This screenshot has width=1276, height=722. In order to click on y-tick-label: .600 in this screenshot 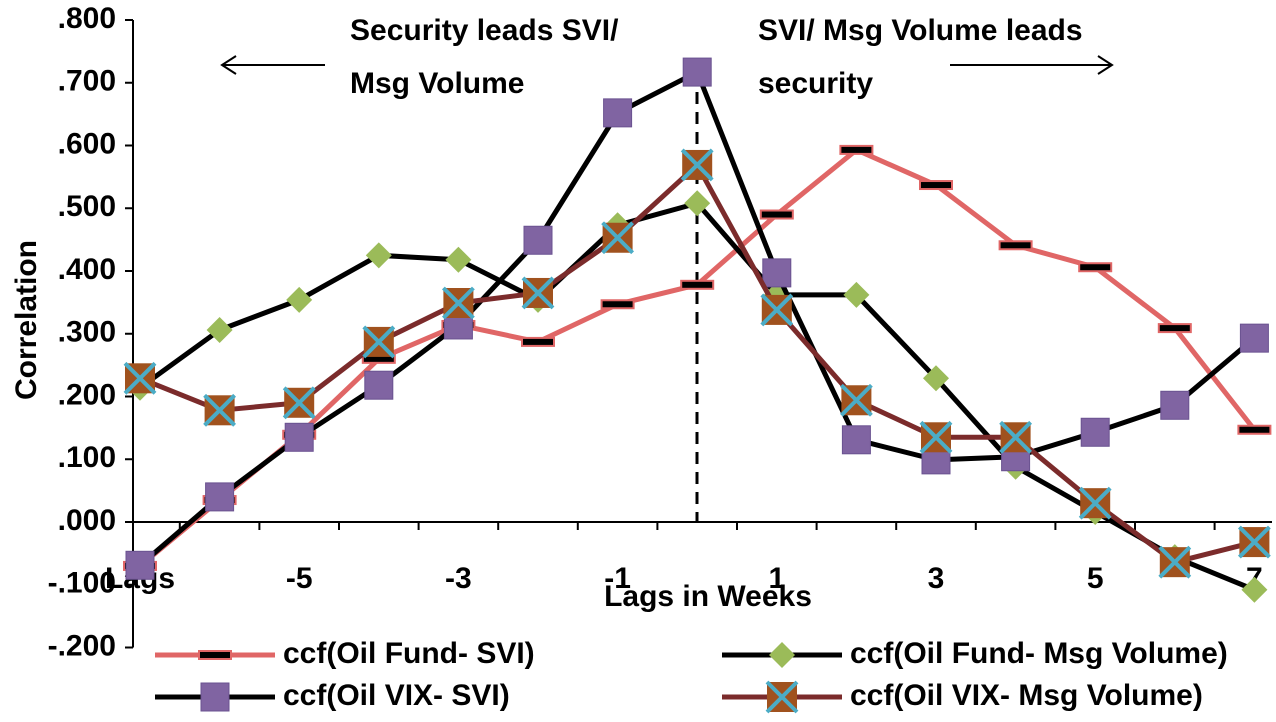, I will do `click(87, 143)`.